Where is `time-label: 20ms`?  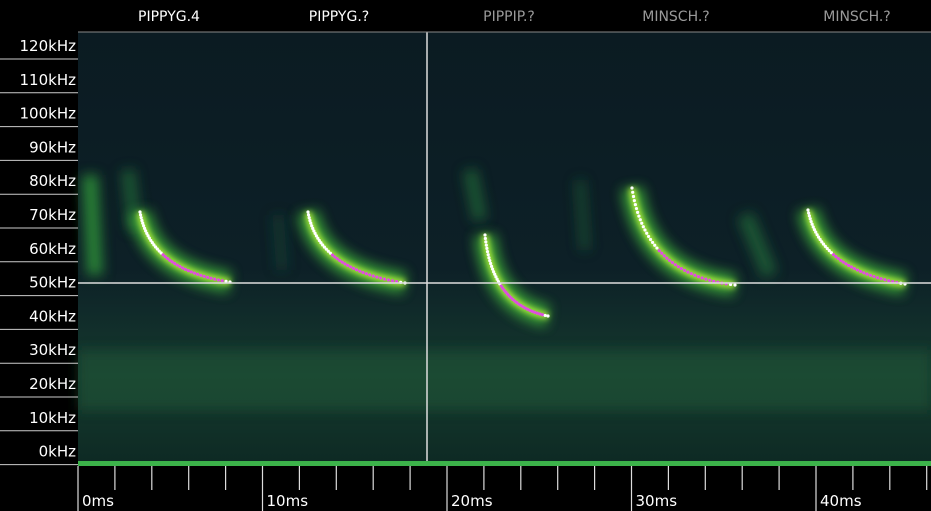 time-label: 20ms is located at coordinates (472, 501).